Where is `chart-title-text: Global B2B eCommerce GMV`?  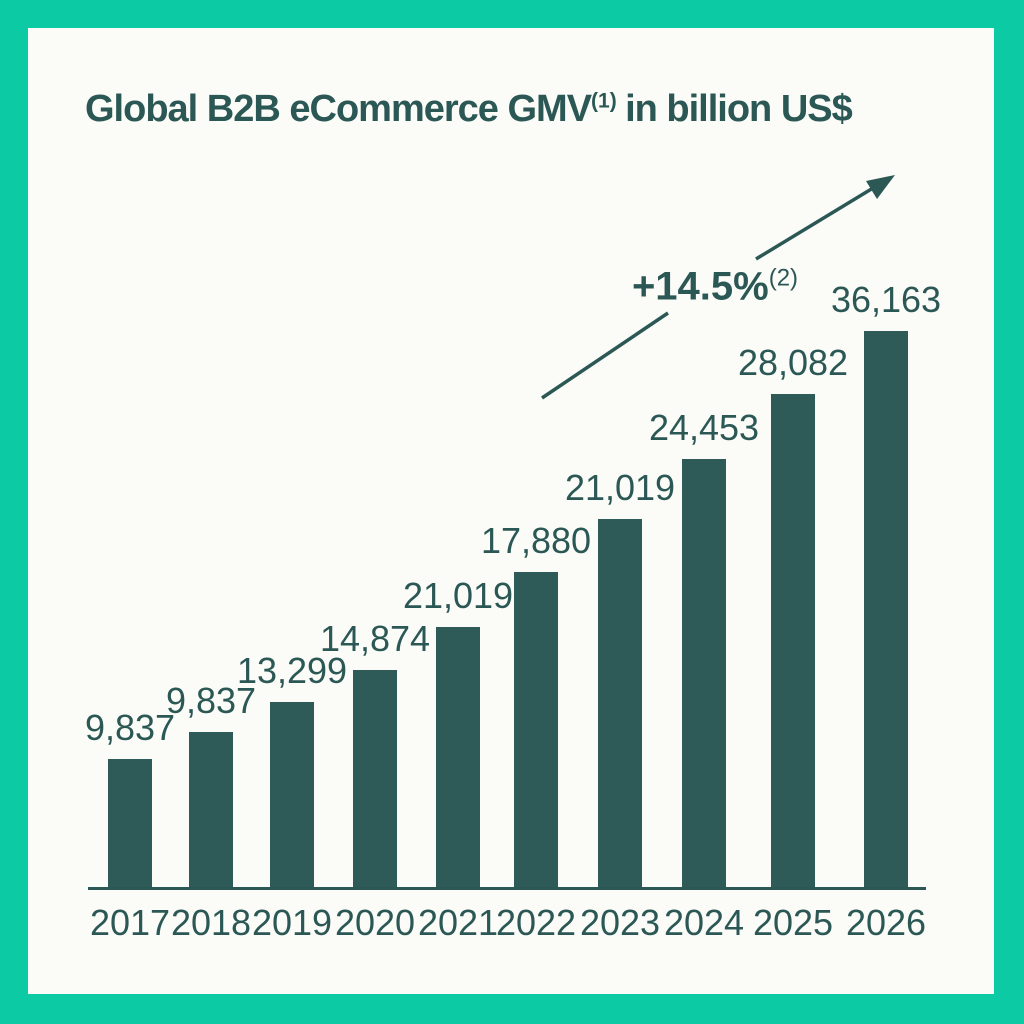
chart-title-text: Global B2B eCommerce GMV is located at coordinates (338, 109).